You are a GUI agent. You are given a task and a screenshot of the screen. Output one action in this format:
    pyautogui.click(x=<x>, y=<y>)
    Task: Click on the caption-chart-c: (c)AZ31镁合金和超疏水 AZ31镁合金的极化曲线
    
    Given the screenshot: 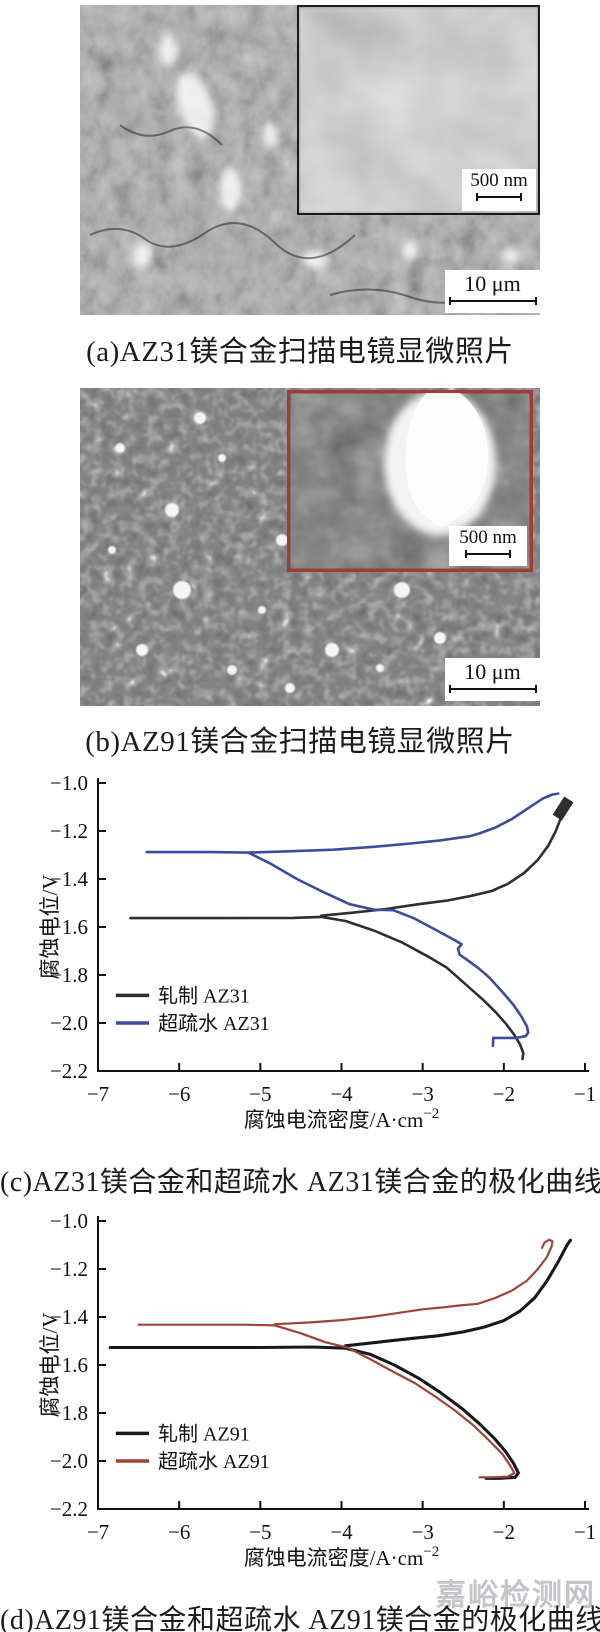 What is the action you would take?
    pyautogui.click(x=300, y=1182)
    